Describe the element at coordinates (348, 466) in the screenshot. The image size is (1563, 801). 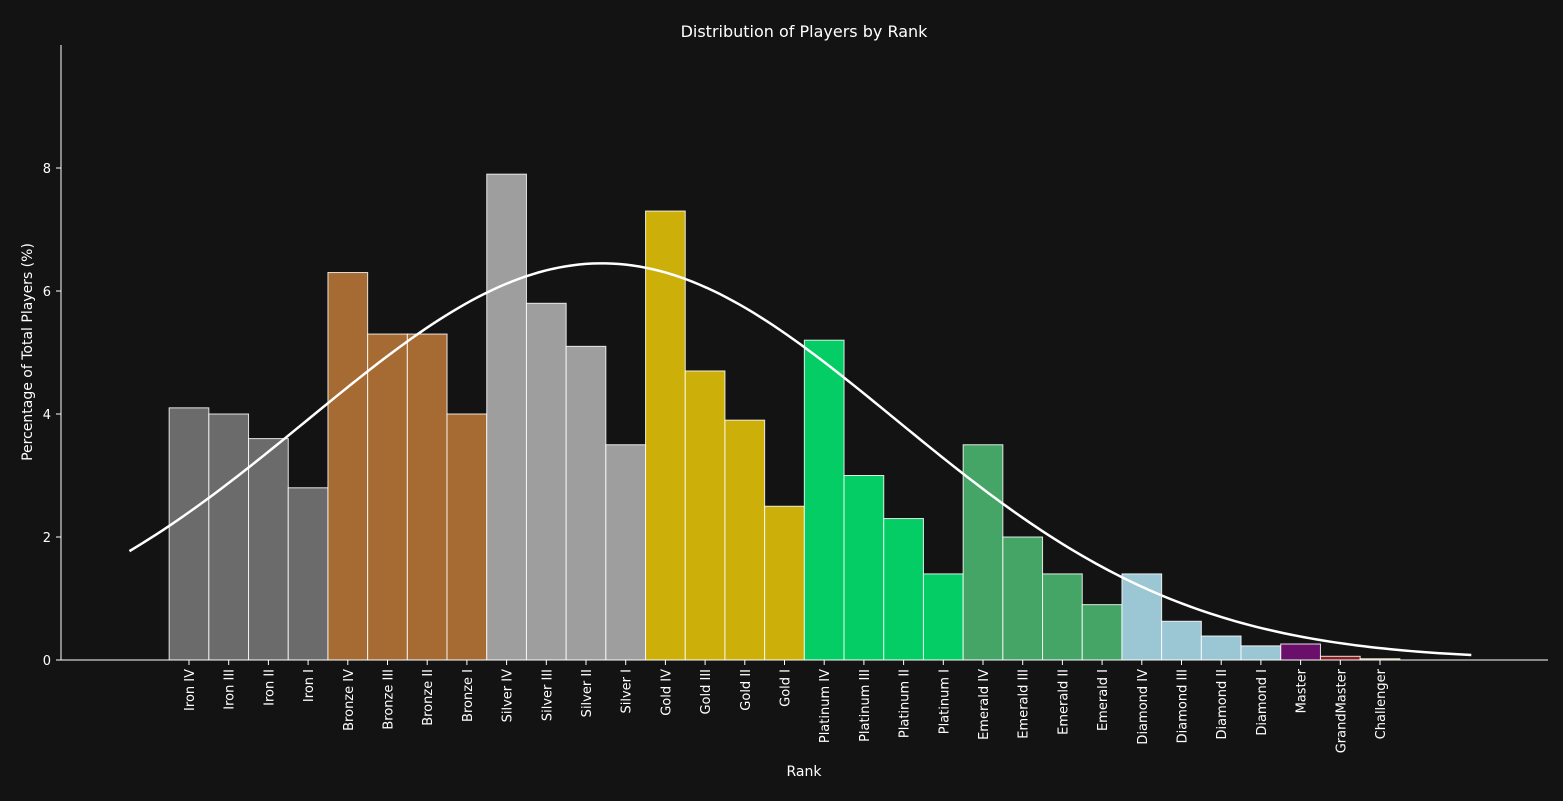
I see `bar-bronze-iv` at that location.